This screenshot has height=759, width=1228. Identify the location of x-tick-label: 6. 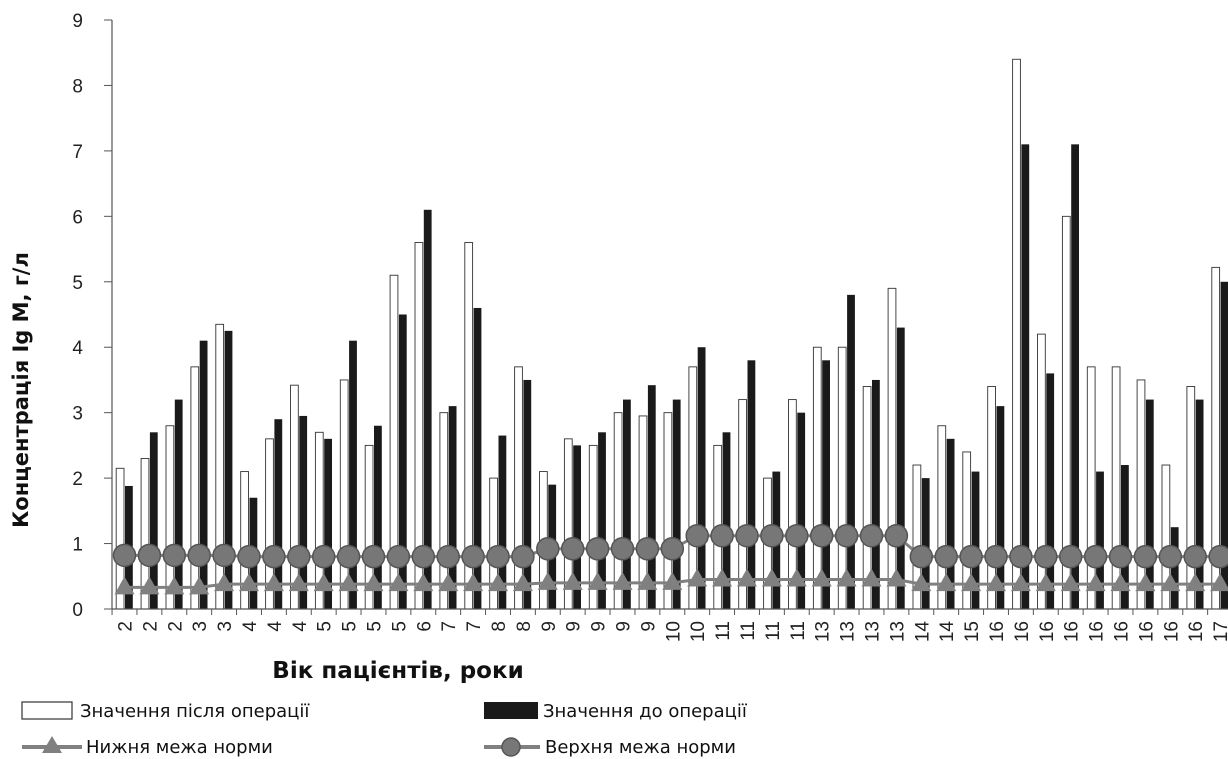
(424, 626).